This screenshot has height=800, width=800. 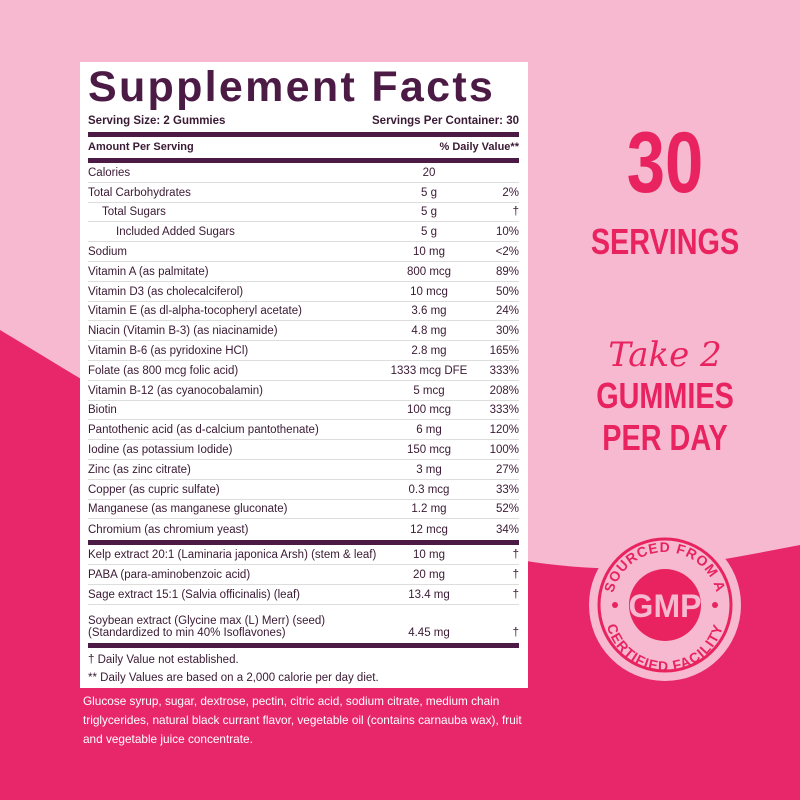 I want to click on table-row: Iodine (as potassium Iodide) 150 mcg 100%, so click(x=303, y=450).